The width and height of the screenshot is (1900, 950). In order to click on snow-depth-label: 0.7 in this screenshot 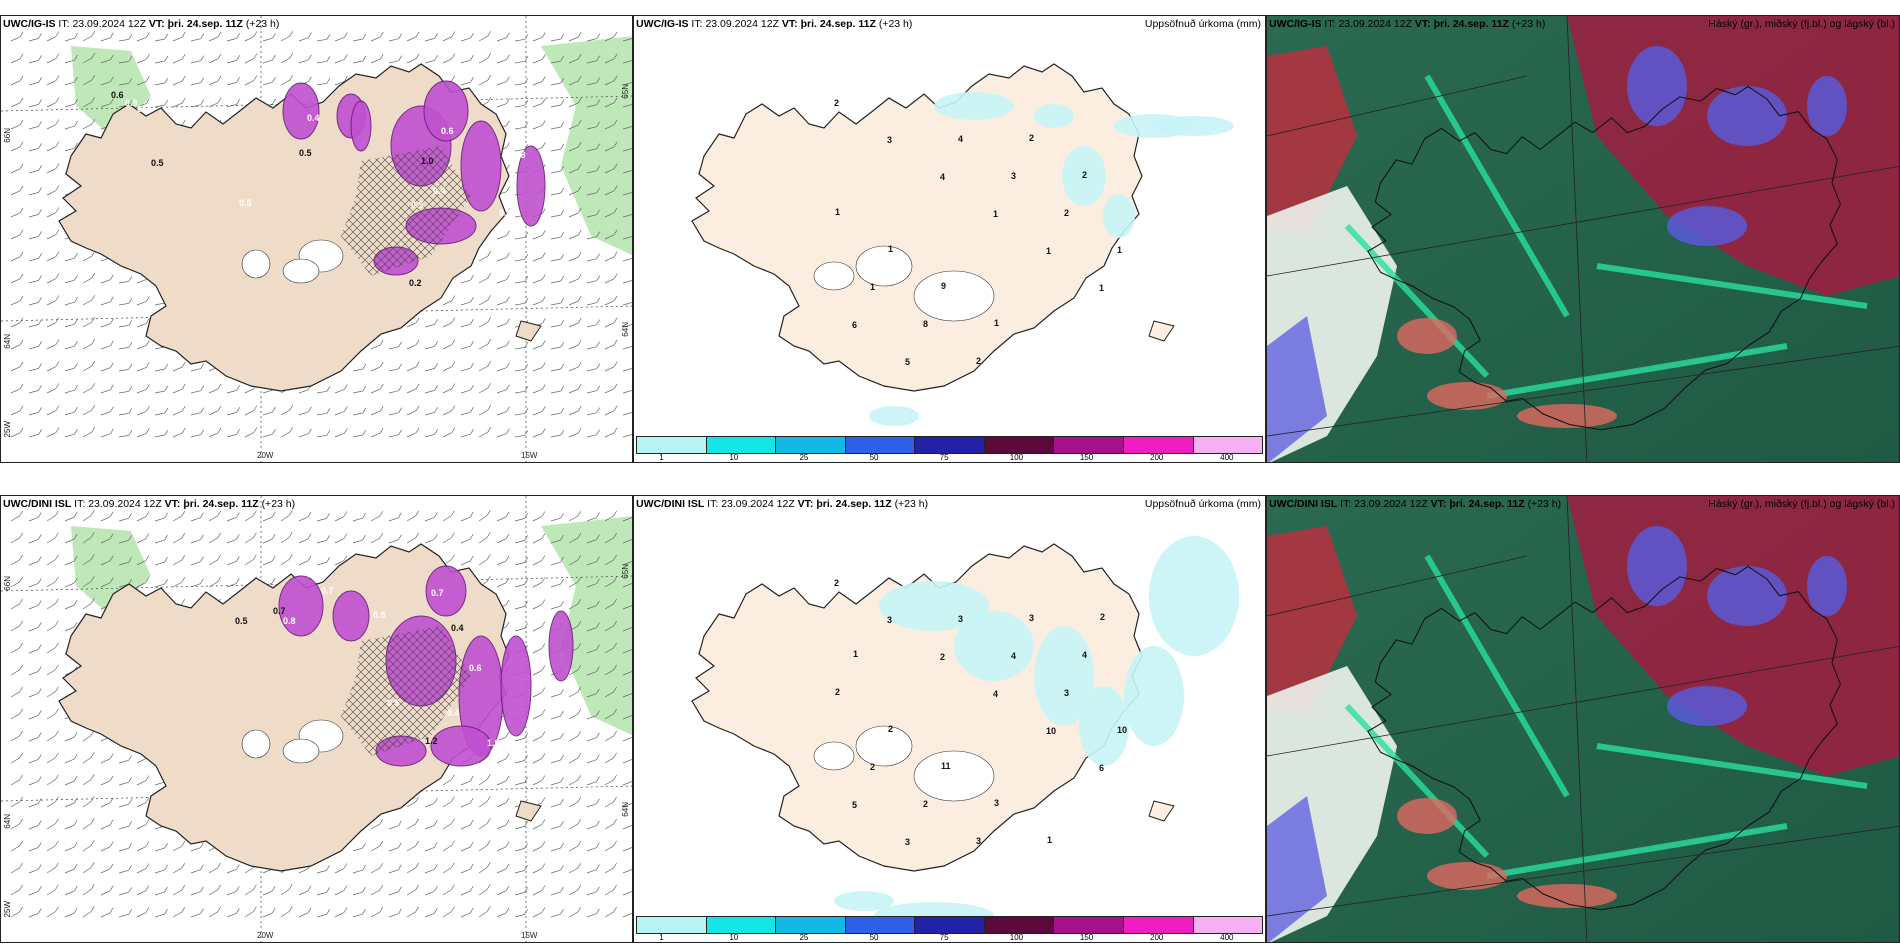, I will do `click(437, 593)`.